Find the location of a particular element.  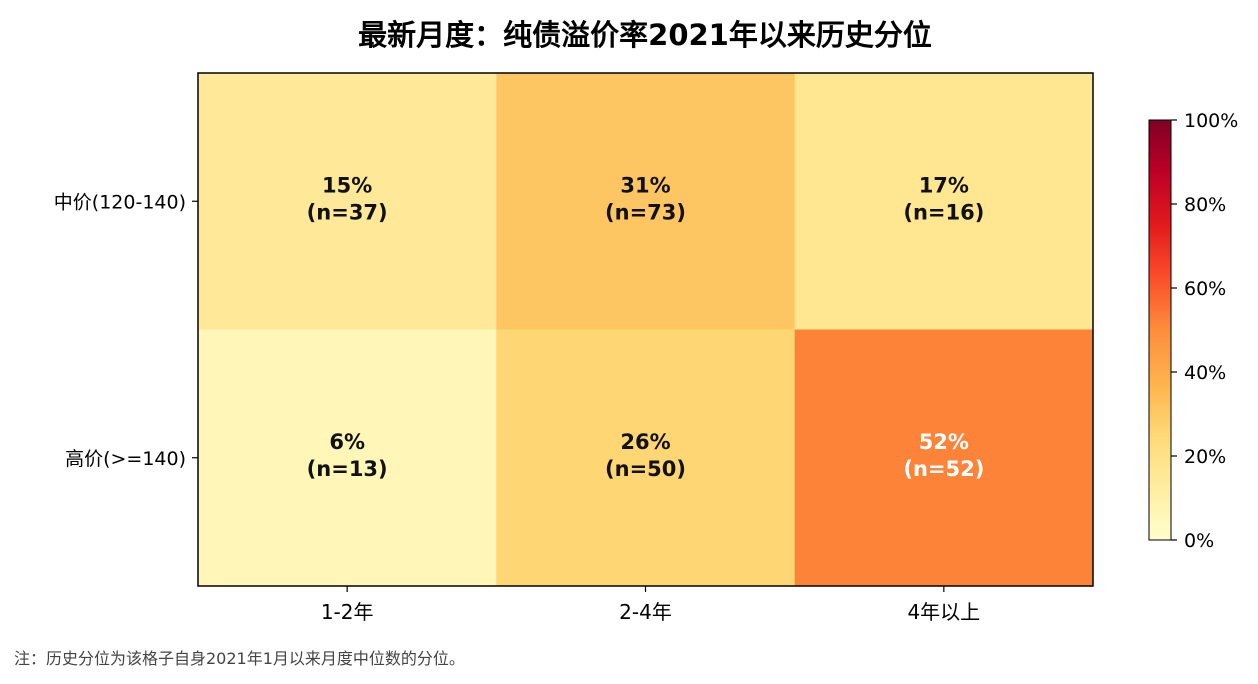

y-tick-label: 中价(120-140) is located at coordinates (120, 202).